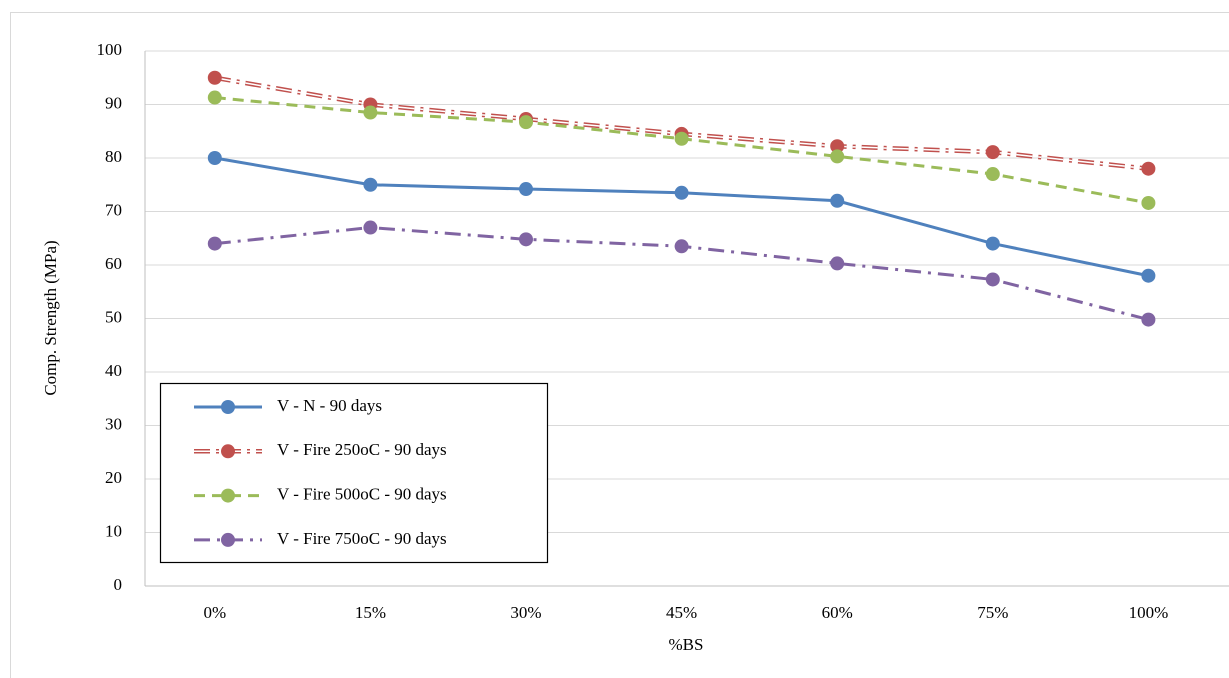 This screenshot has width=1229, height=678. I want to click on y-tick-label: 40, so click(113, 370).